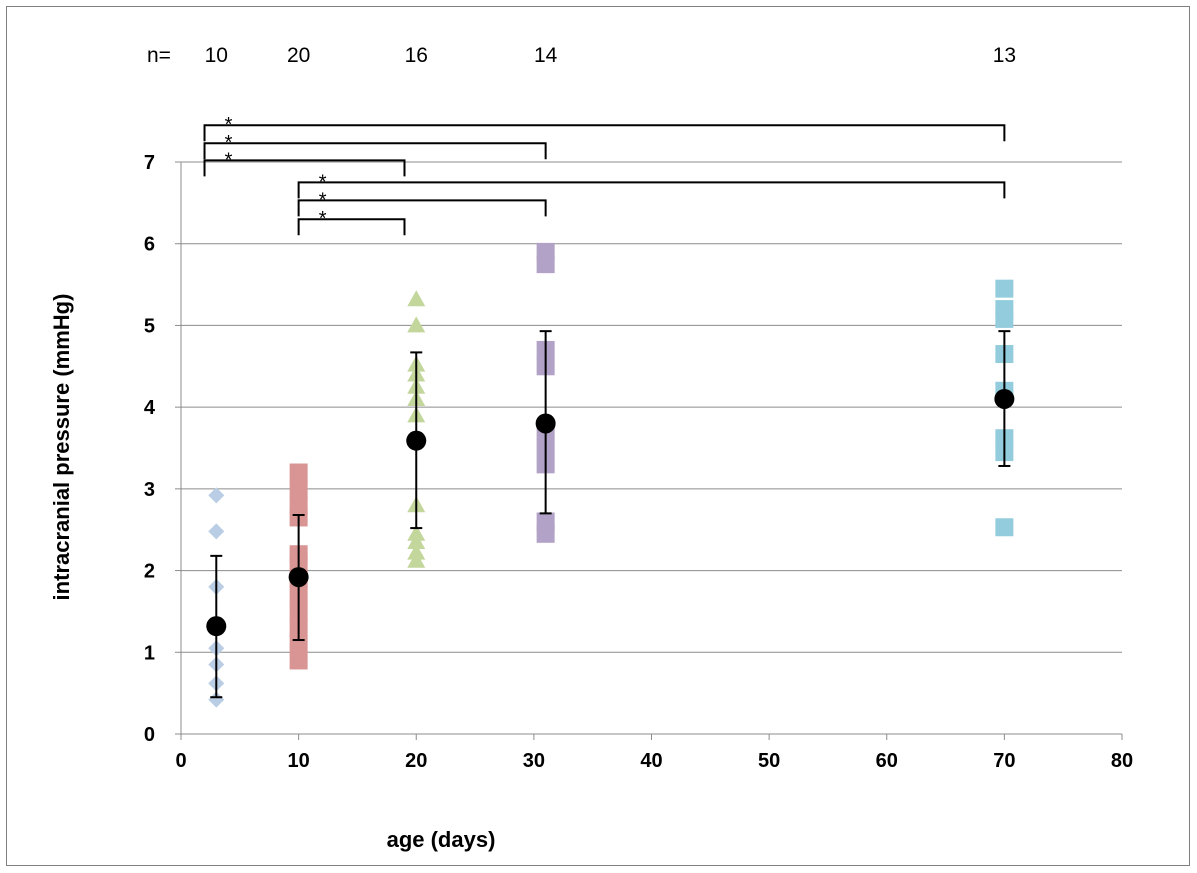  What do you see at coordinates (534, 761) in the screenshot?
I see `x-tick-label: 30` at bounding box center [534, 761].